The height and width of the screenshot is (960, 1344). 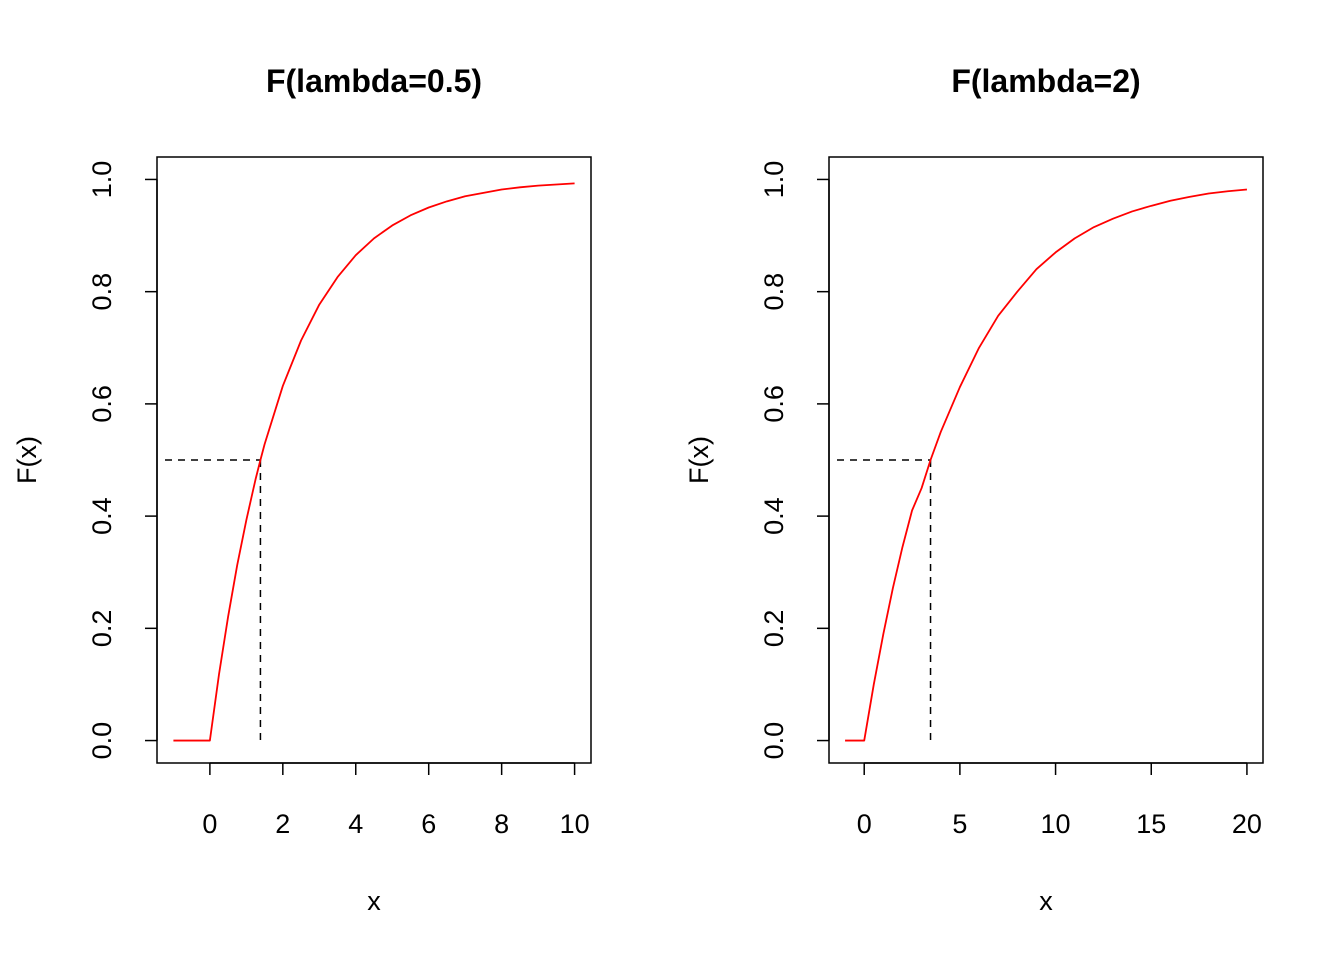 I want to click on plot-title: F(lambda=0.5), so click(x=374, y=81).